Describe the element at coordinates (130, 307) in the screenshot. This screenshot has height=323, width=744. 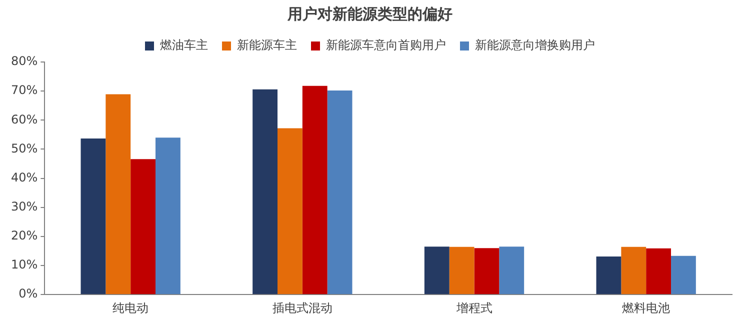
I see `x-tick-label: 纯电动` at that location.